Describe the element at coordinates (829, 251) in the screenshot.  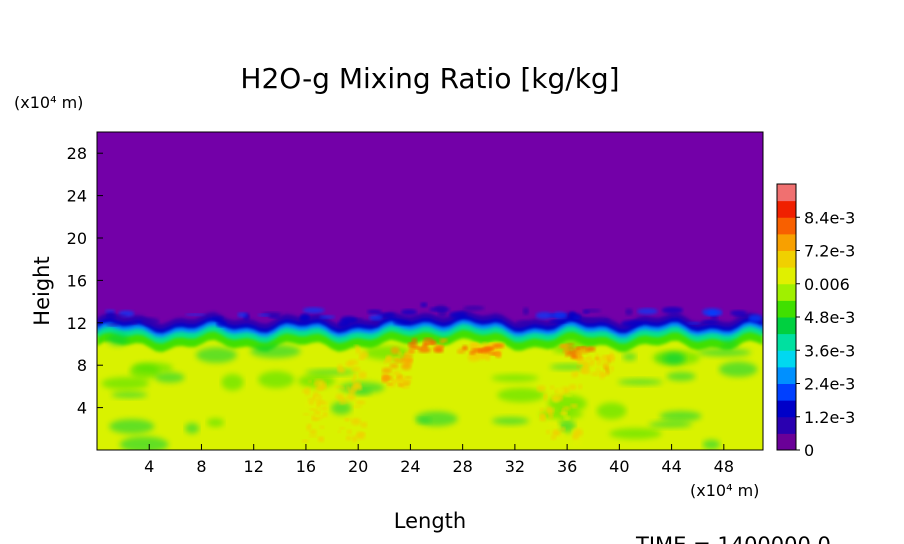
I see `colorbar-tick-label: 7.2e-3` at that location.